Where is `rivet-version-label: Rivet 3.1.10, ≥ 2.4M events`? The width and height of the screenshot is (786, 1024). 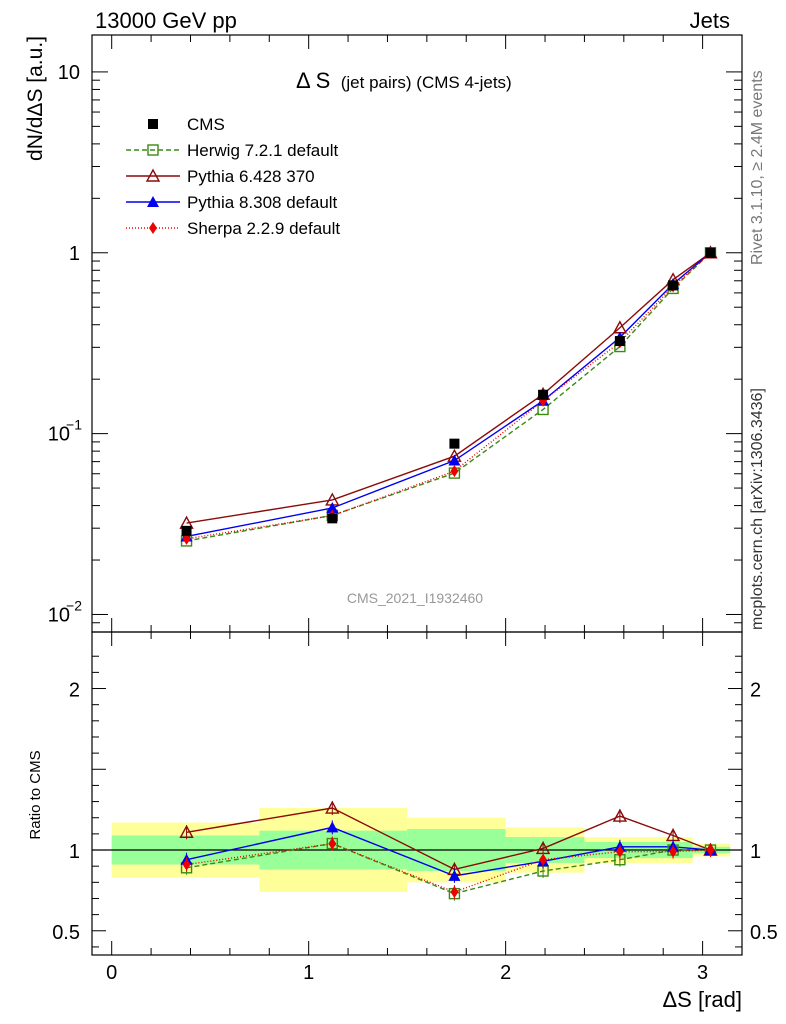
rivet-version-label: Rivet 3.1.10, ≥ 2.4M events is located at coordinates (757, 167).